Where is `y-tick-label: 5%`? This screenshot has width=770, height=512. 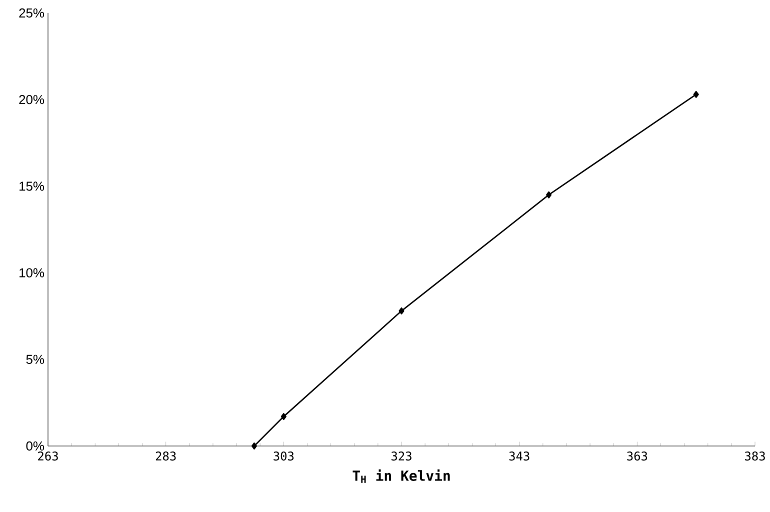 y-tick-label: 5% is located at coordinates (35, 359).